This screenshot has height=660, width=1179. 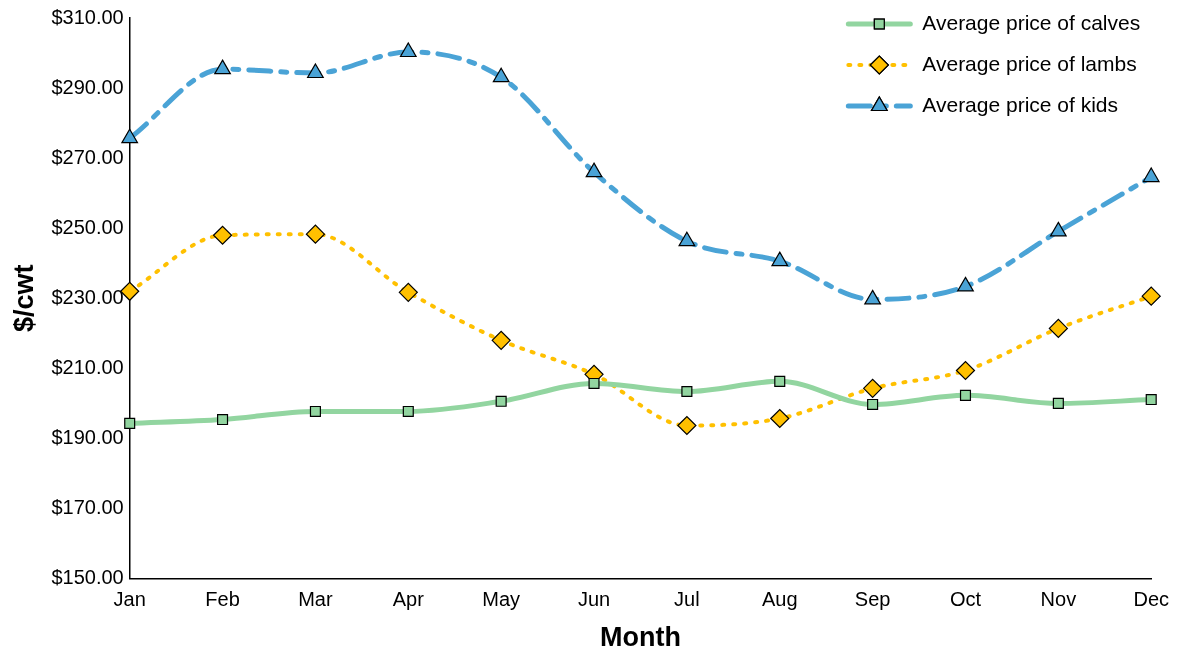 What do you see at coordinates (1029, 63) in the screenshot?
I see `legend-label: Average price of lambs` at bounding box center [1029, 63].